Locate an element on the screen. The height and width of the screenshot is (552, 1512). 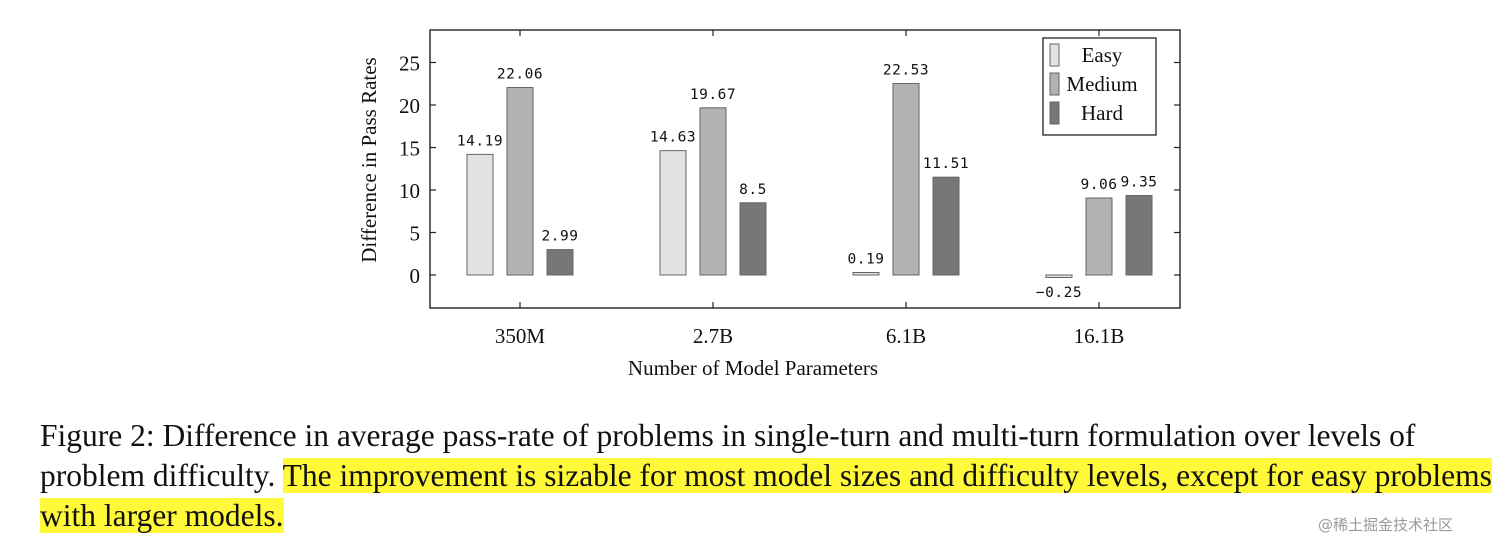
y-tick-label: 25 is located at coordinates (409, 64).